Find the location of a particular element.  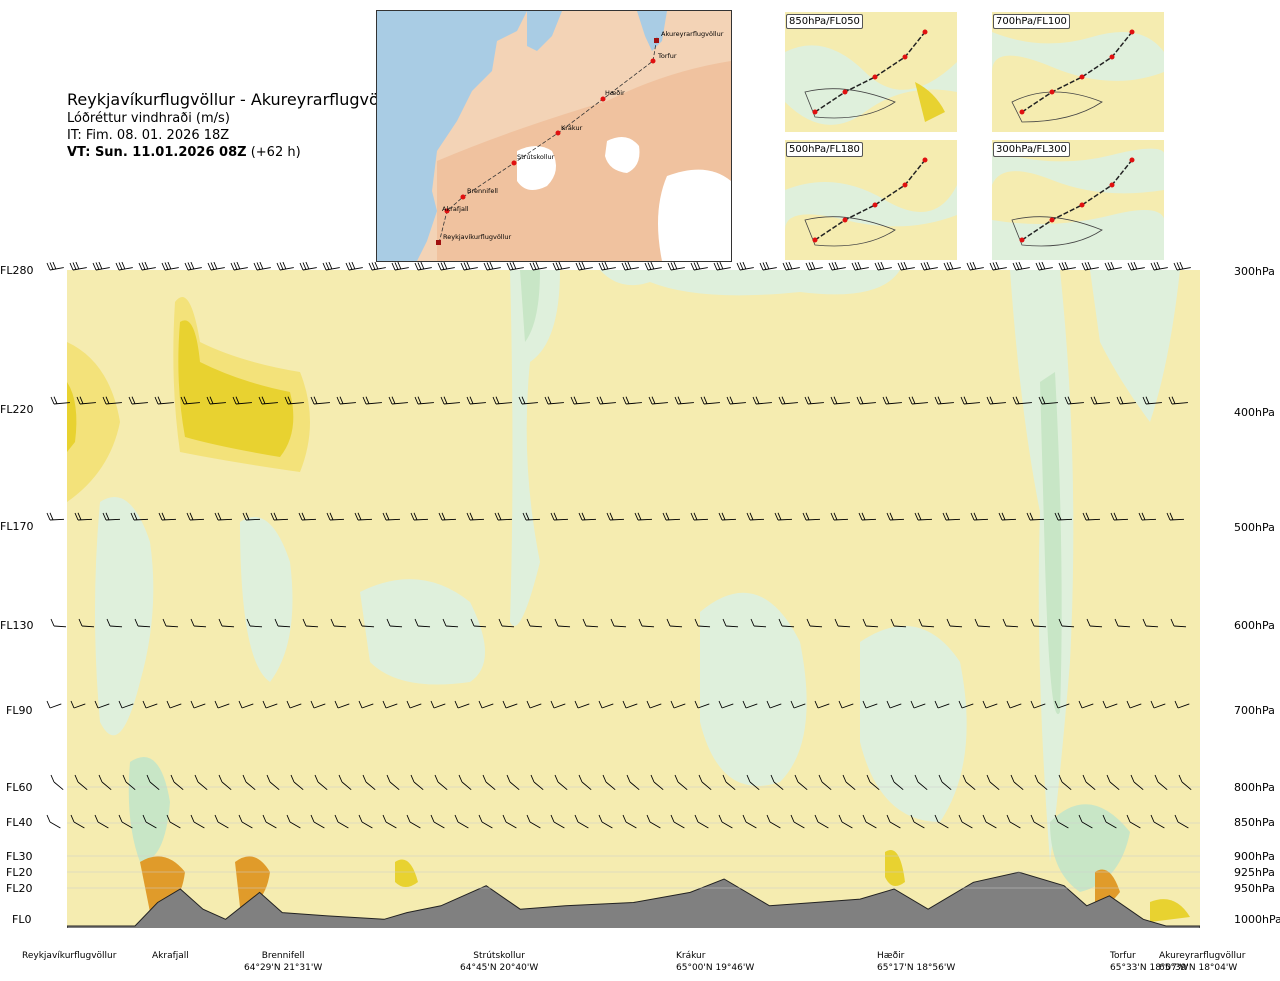

fl-label-0: FL0 is located at coordinates (22, 919).